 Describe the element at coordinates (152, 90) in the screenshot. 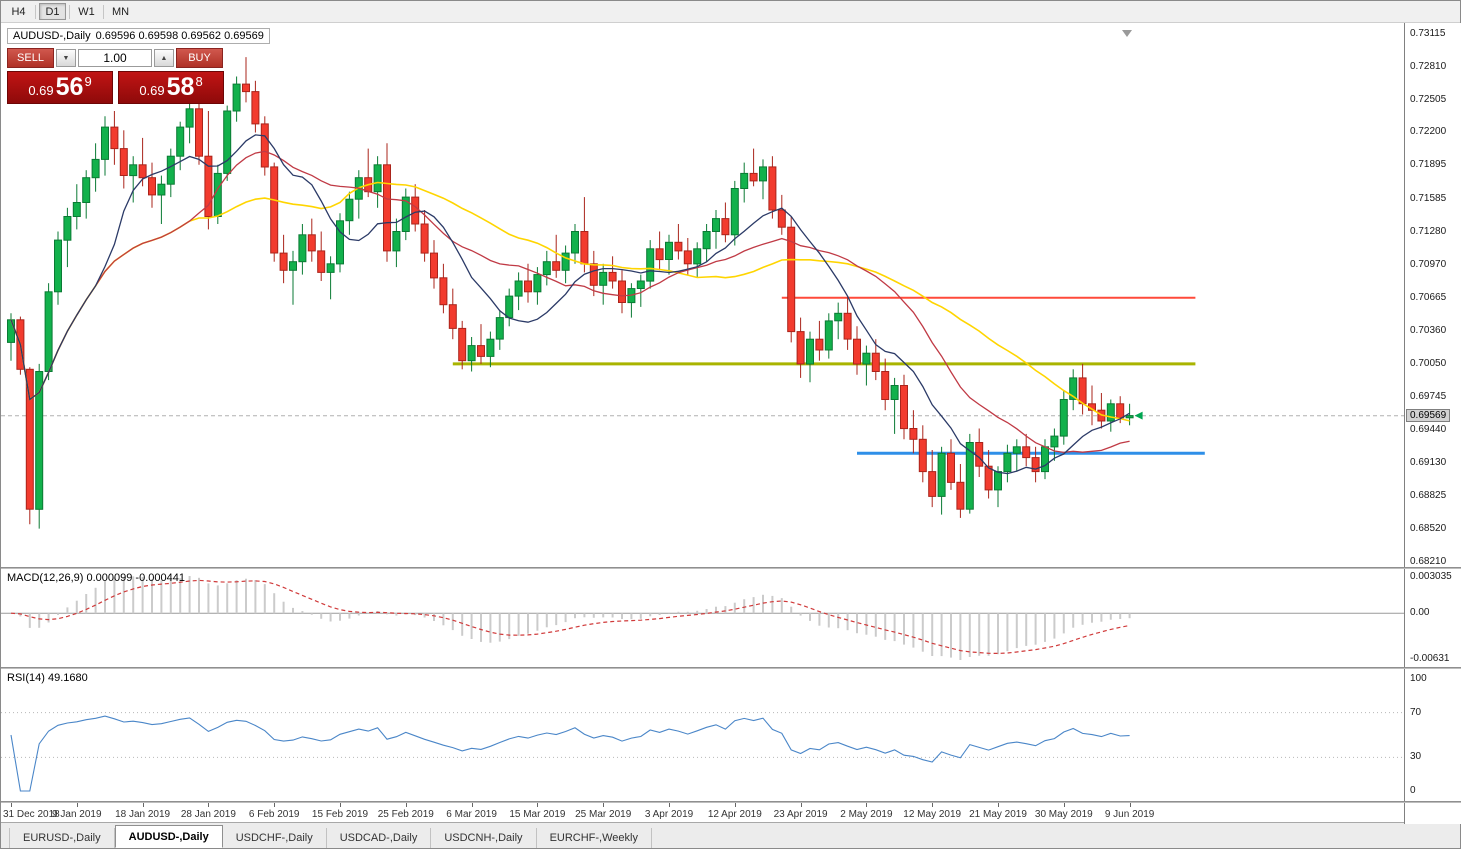

I see `buy-price-prefix: 0.69` at that location.